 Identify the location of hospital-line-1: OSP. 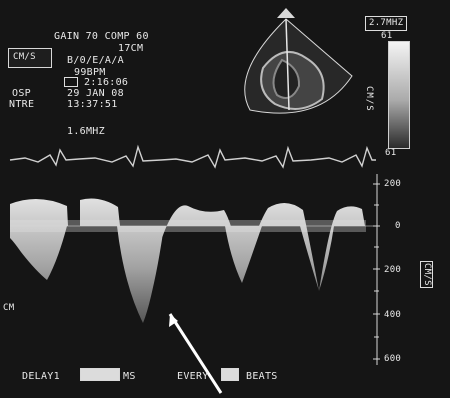
(21, 93).